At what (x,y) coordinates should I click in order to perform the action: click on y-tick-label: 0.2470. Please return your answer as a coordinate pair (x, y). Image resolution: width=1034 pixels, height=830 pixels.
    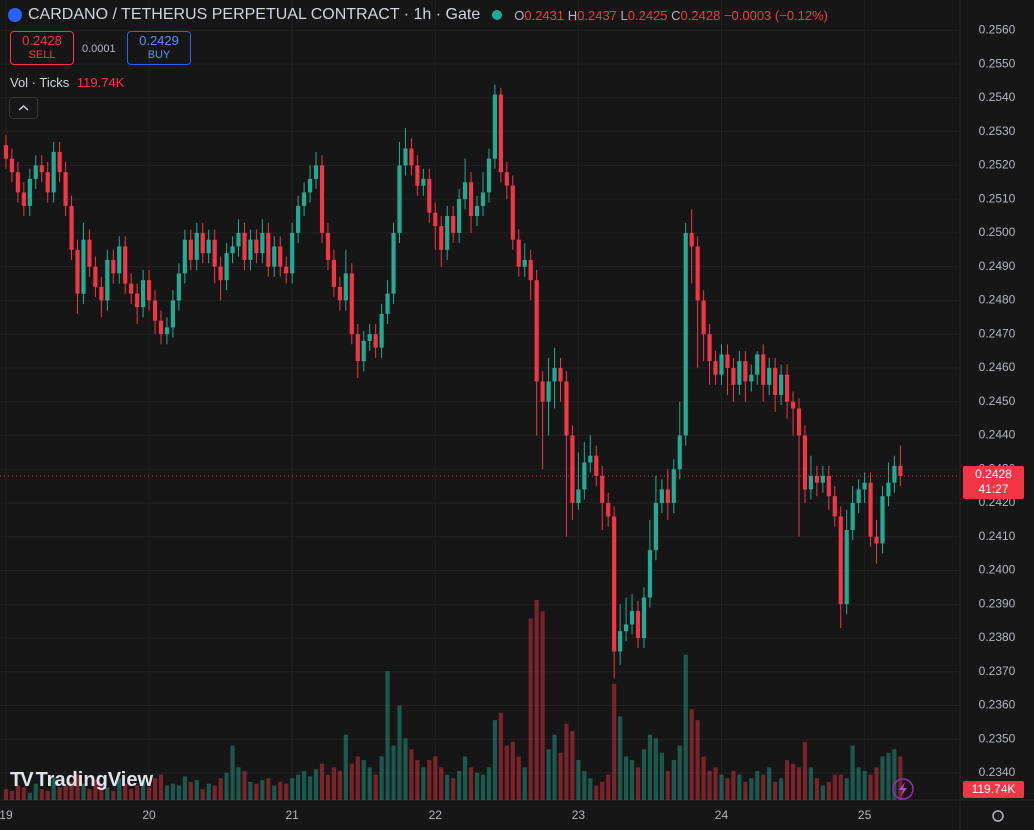
    Looking at the image, I should click on (997, 333).